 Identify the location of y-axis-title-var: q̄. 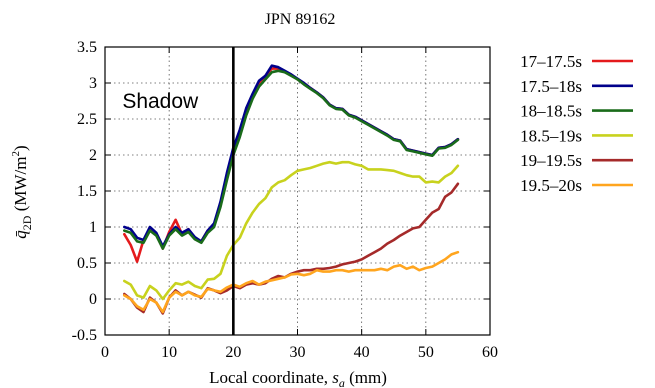
(20, 234).